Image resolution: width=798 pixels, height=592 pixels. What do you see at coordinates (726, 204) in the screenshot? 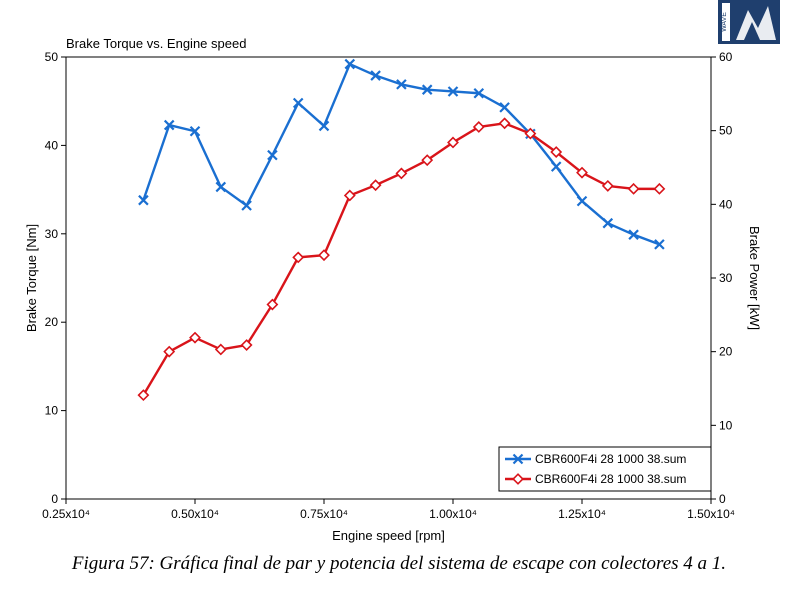
I see `y2-tick-label: 40` at bounding box center [726, 204].